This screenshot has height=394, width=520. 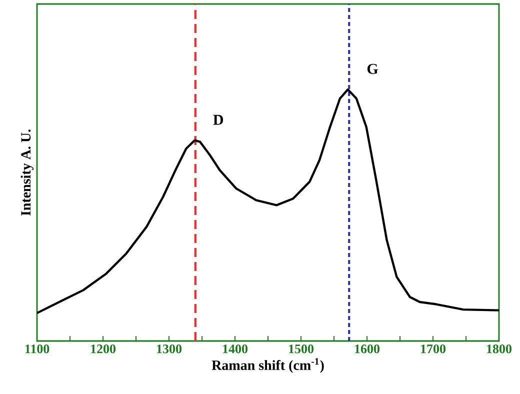 I want to click on x-tick-label: 1300, so click(x=169, y=349).